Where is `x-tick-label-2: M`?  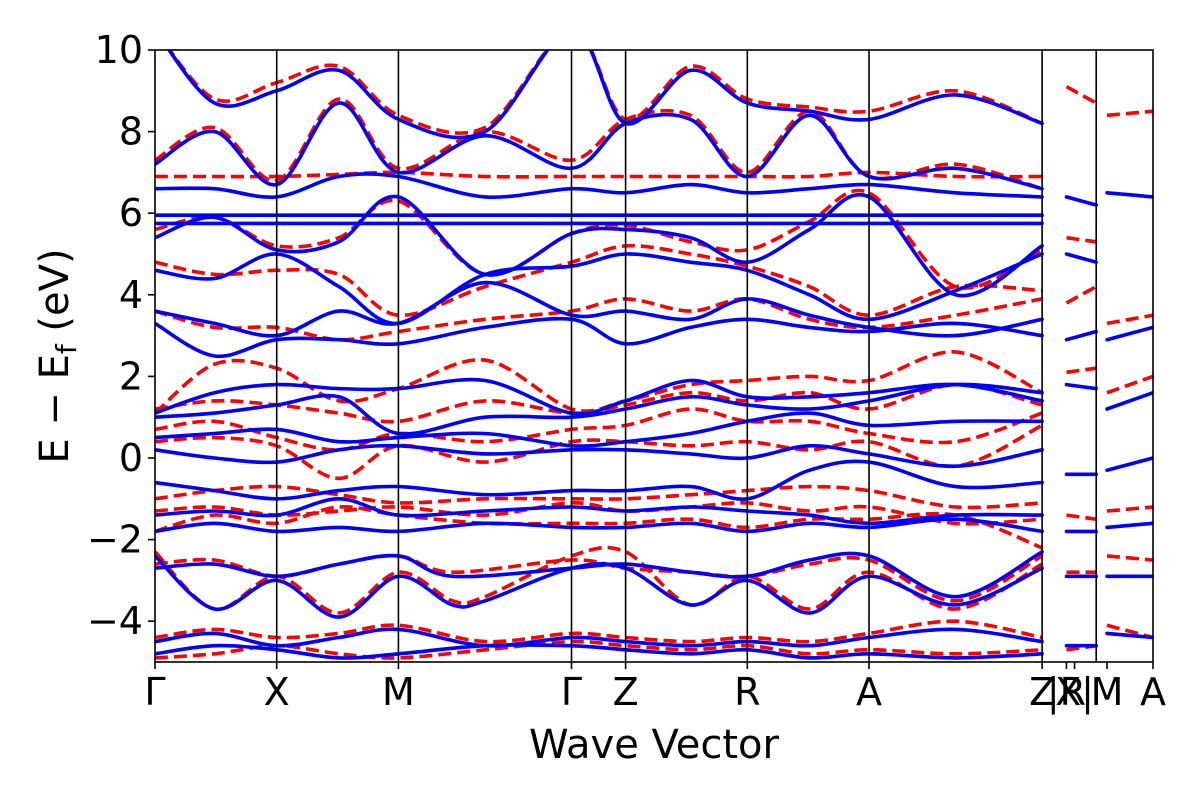 x-tick-label-2: M is located at coordinates (398, 692).